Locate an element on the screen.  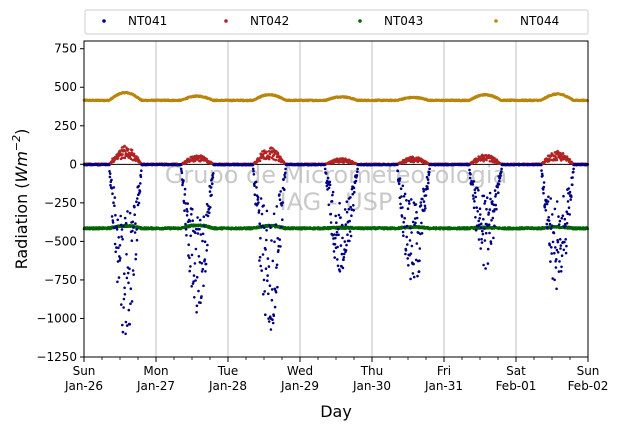
legend-marker-nt043 is located at coordinates (360, 21).